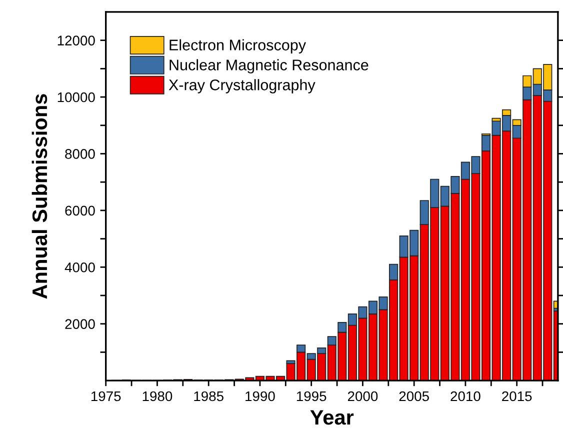 This screenshot has width=563, height=443. Describe the element at coordinates (332, 417) in the screenshot. I see `x-axis-title: Year` at that location.